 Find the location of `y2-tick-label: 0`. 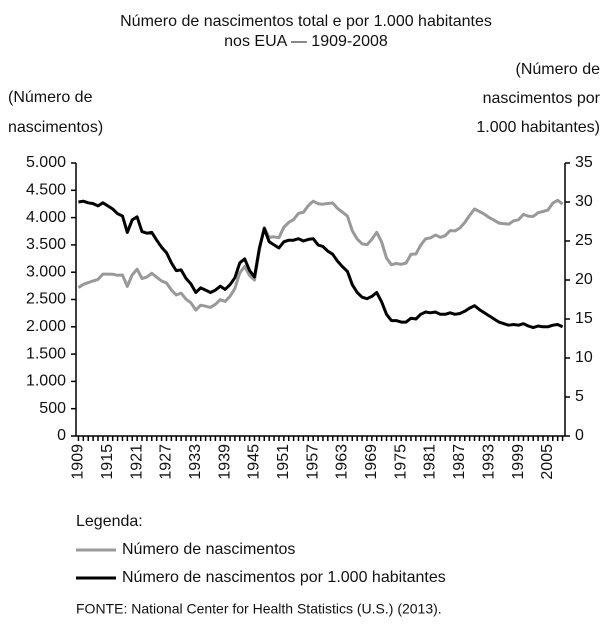

y2-tick-label: 0 is located at coordinates (579, 435).